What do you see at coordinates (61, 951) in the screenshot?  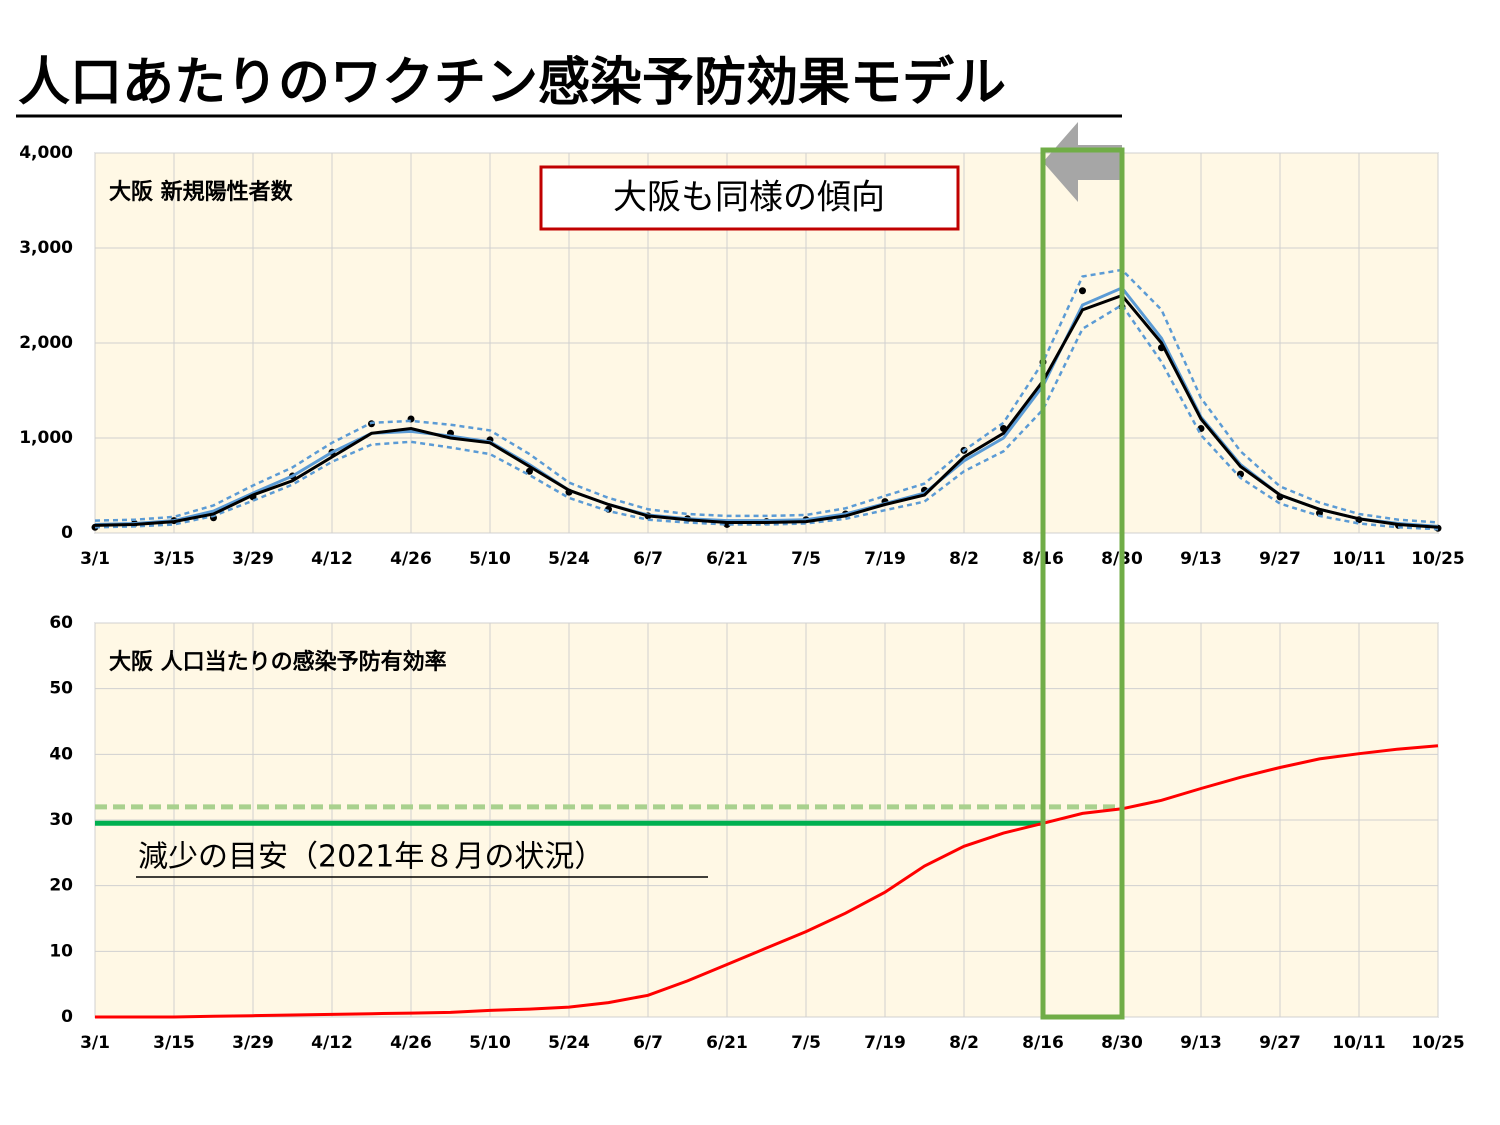 I see `y-tick-label: 10` at bounding box center [61, 951].